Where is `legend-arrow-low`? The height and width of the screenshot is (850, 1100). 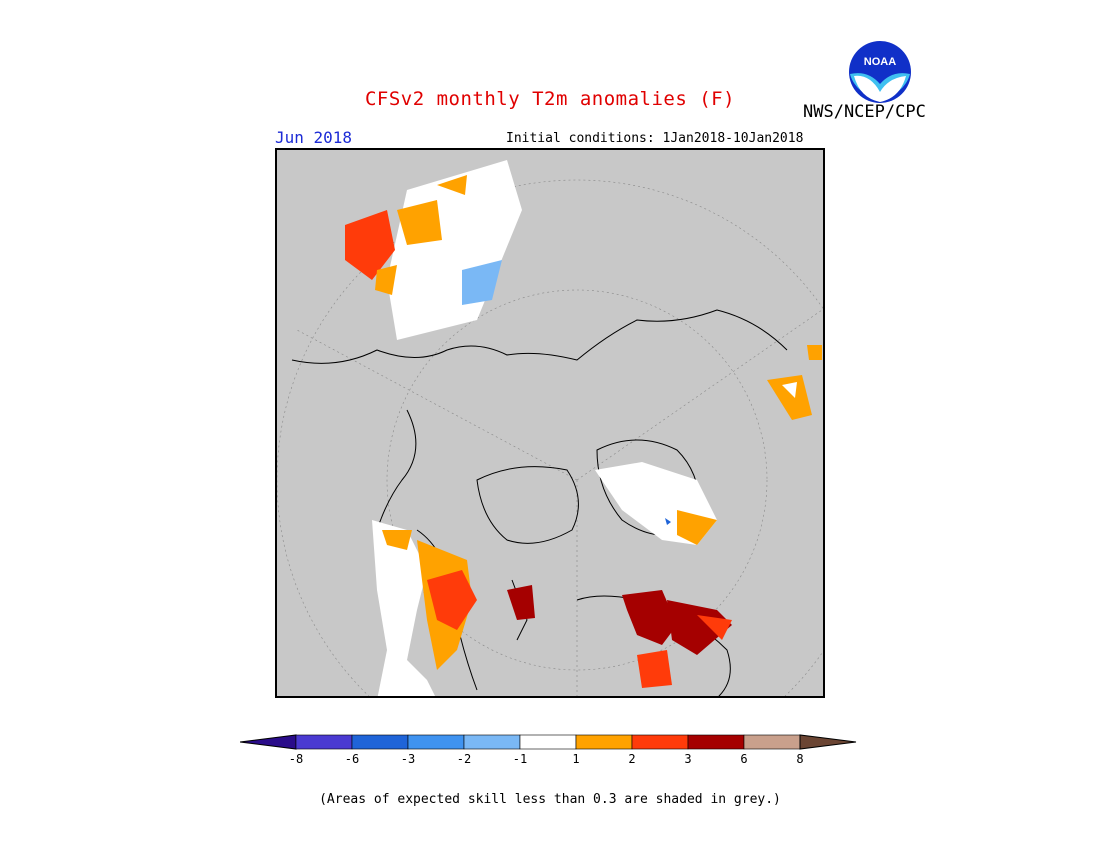 legend-arrow-low is located at coordinates (268, 742).